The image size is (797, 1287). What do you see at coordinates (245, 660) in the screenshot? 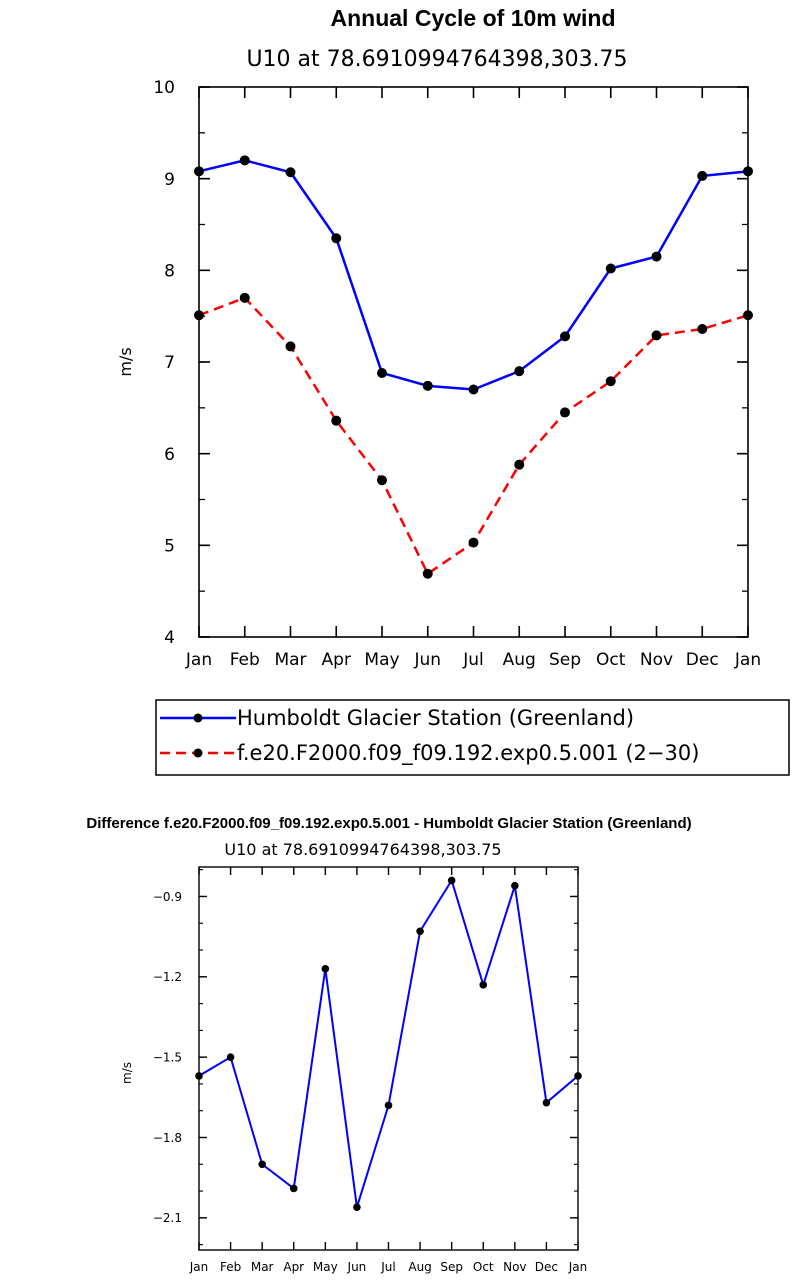
I see `chart1-xtick-label: Feb` at bounding box center [245, 660].